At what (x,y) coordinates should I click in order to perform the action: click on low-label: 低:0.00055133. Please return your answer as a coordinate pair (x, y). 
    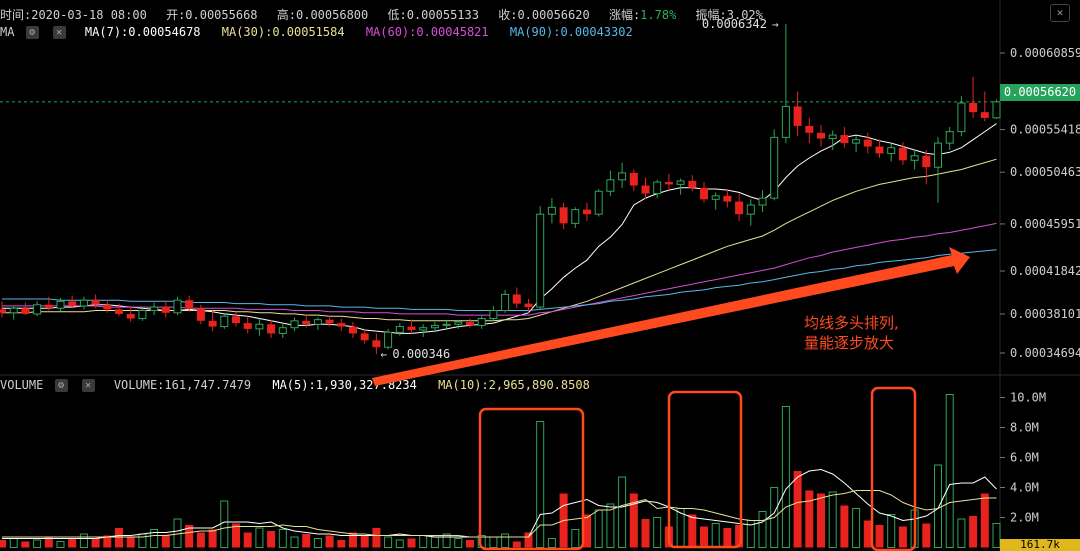
    Looking at the image, I should click on (433, 15).